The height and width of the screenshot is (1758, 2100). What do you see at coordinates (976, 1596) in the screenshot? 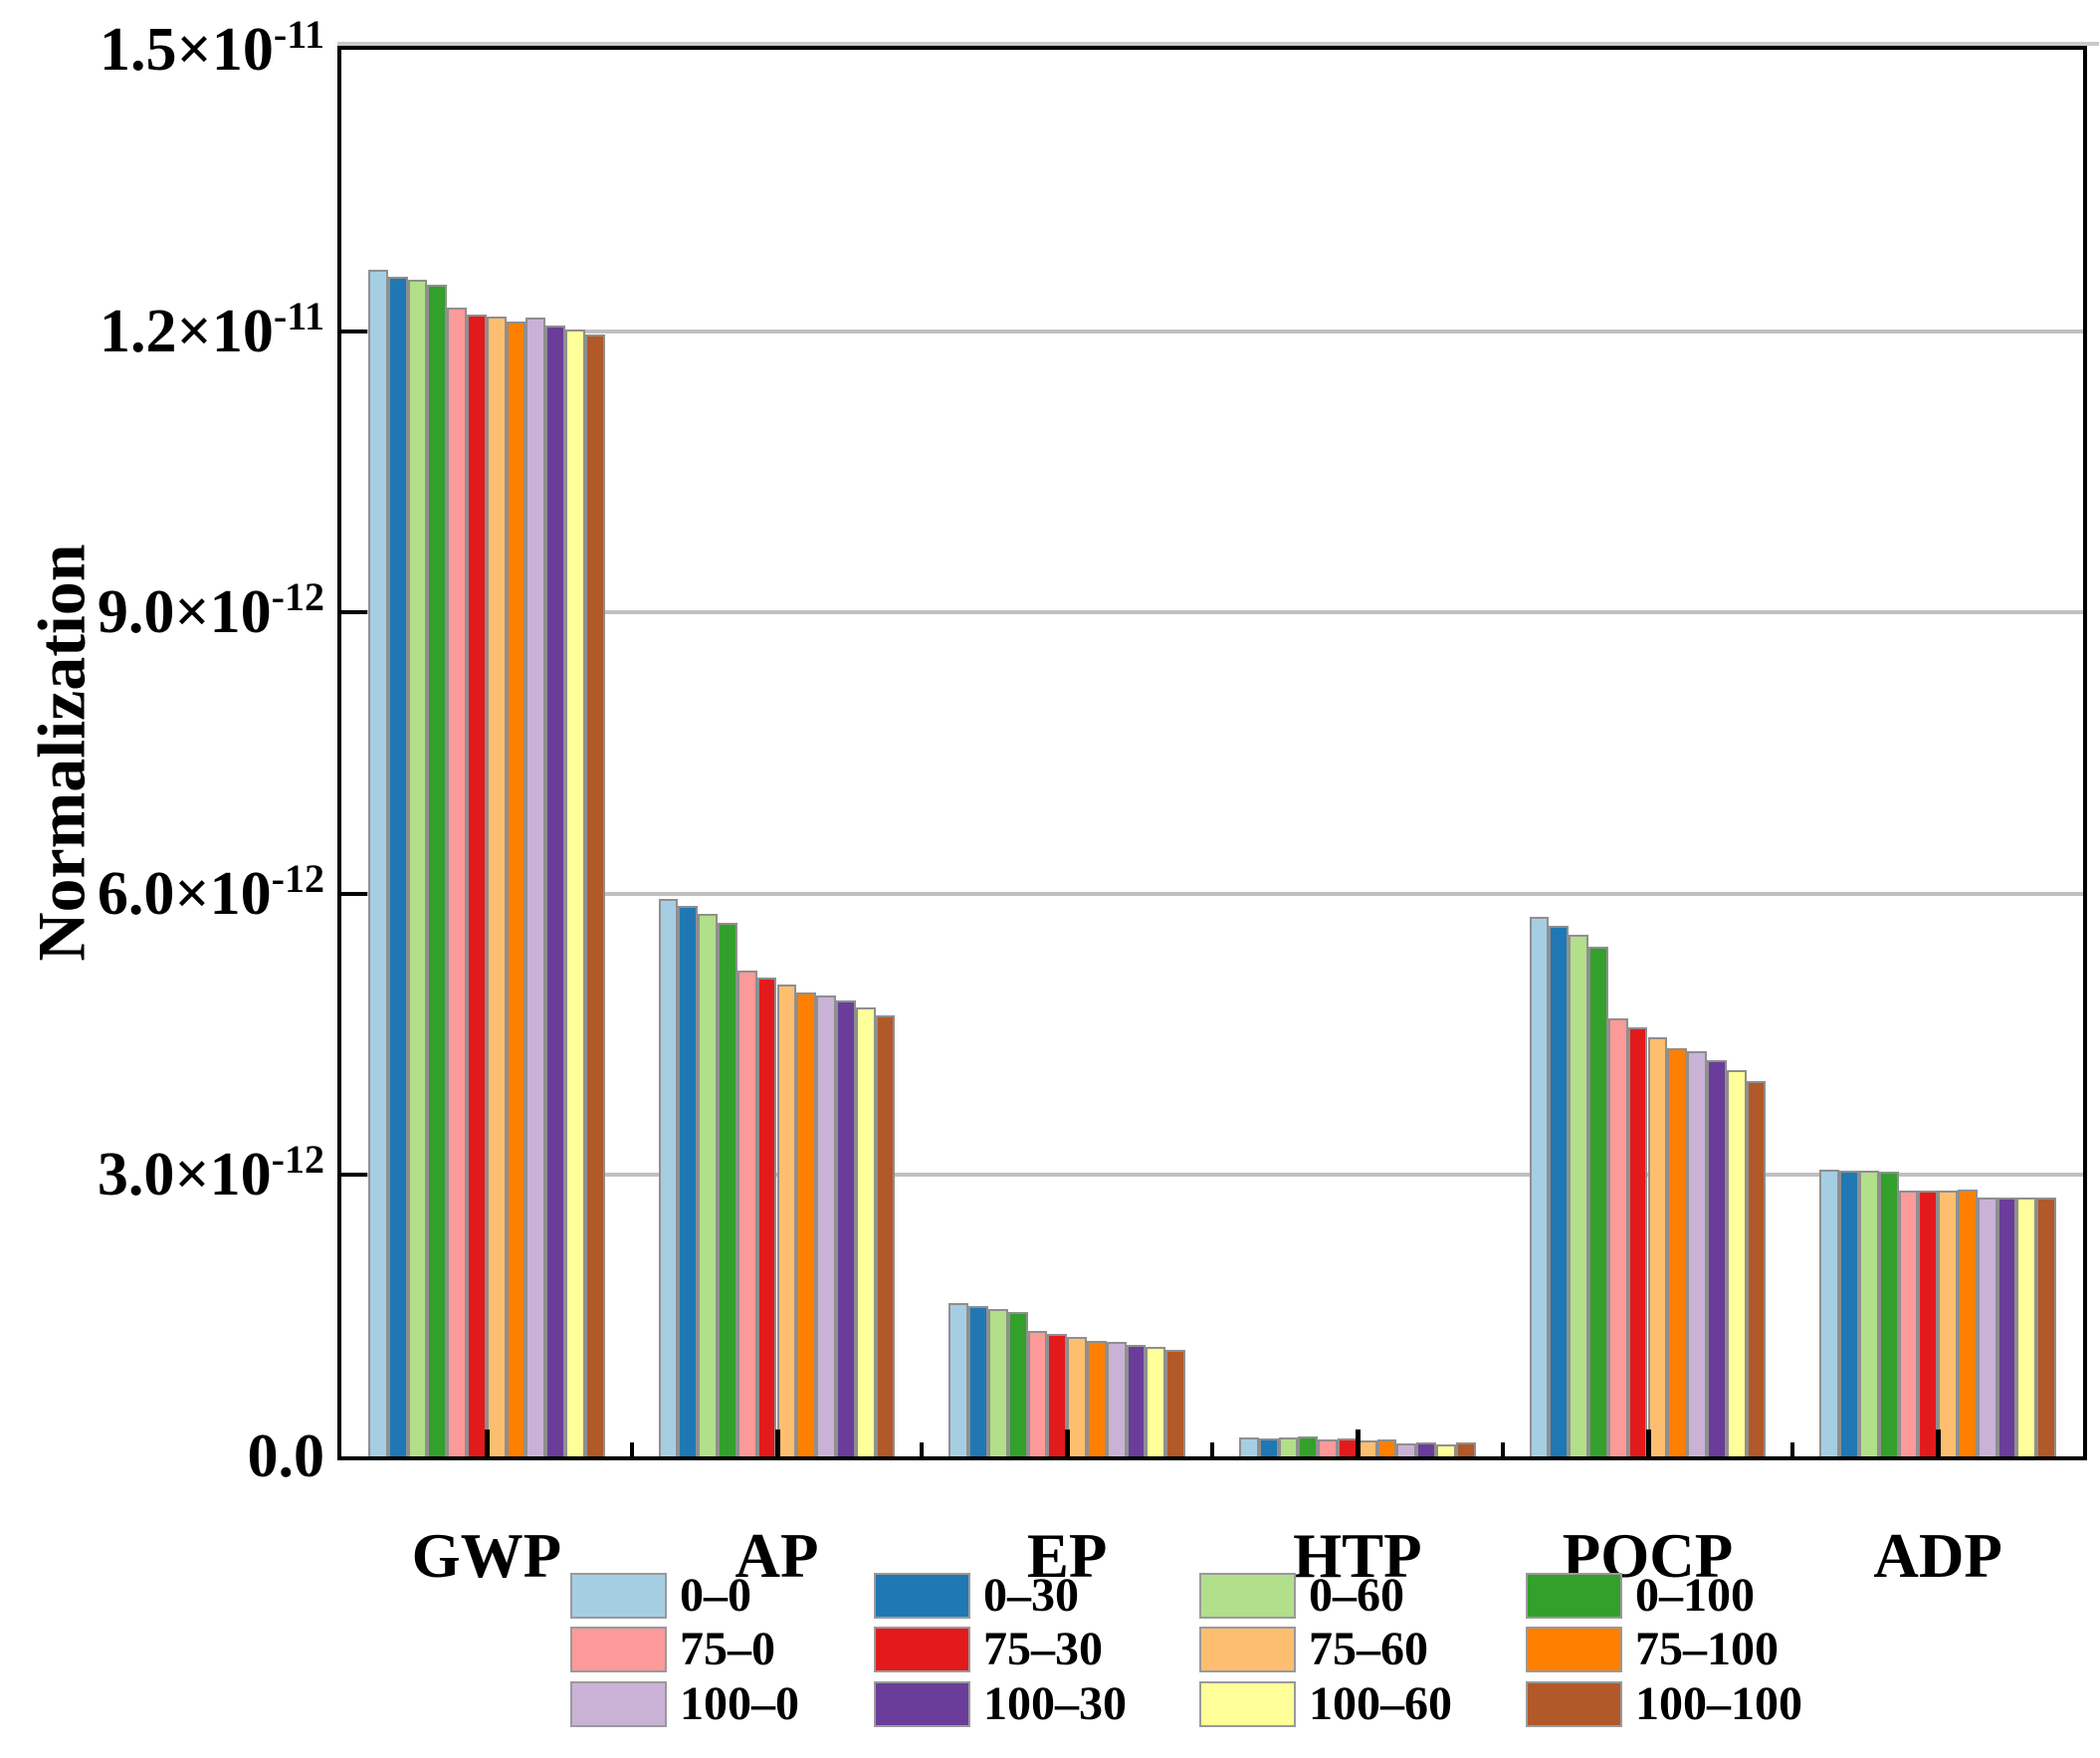
I see `legend-item-0–30: 0–30` at bounding box center [976, 1596].